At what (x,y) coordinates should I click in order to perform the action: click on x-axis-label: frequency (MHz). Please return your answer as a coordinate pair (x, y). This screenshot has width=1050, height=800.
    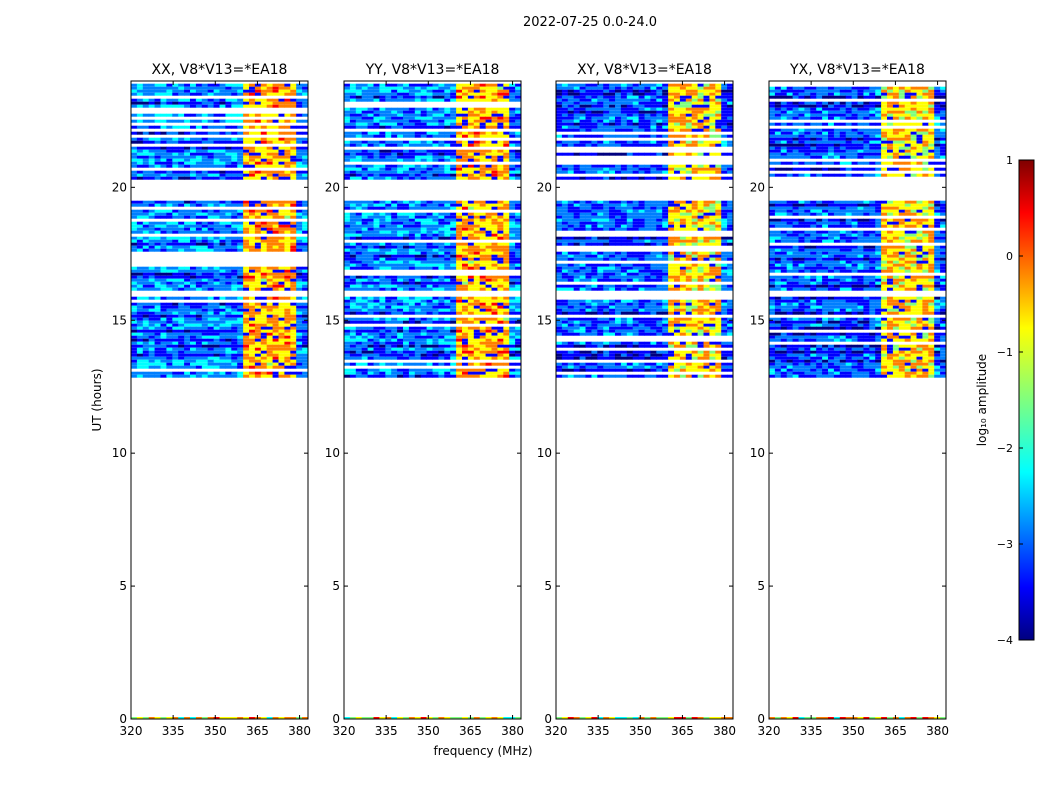
    Looking at the image, I should click on (482, 751).